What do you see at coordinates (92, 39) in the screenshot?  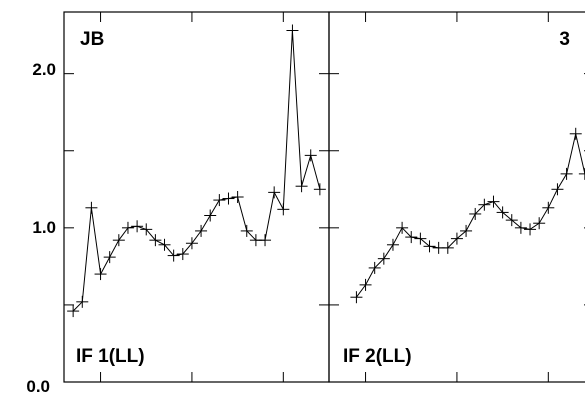 I see `panel-top-left-label: JB` at bounding box center [92, 39].